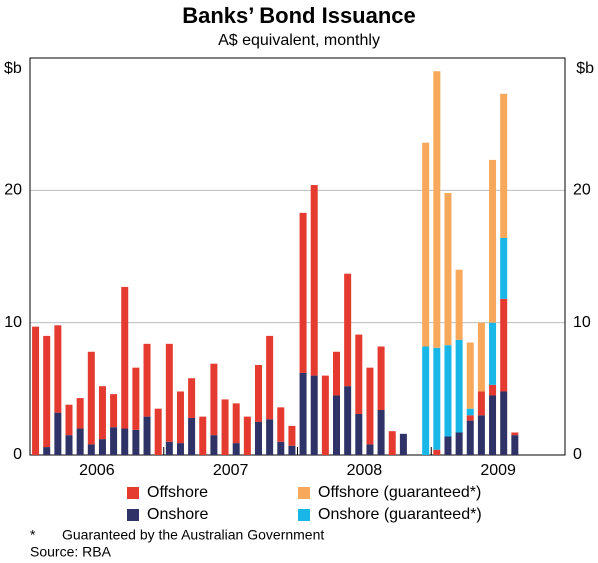 The width and height of the screenshot is (598, 563). I want to click on y2-axis-label: $b, so click(585, 68).